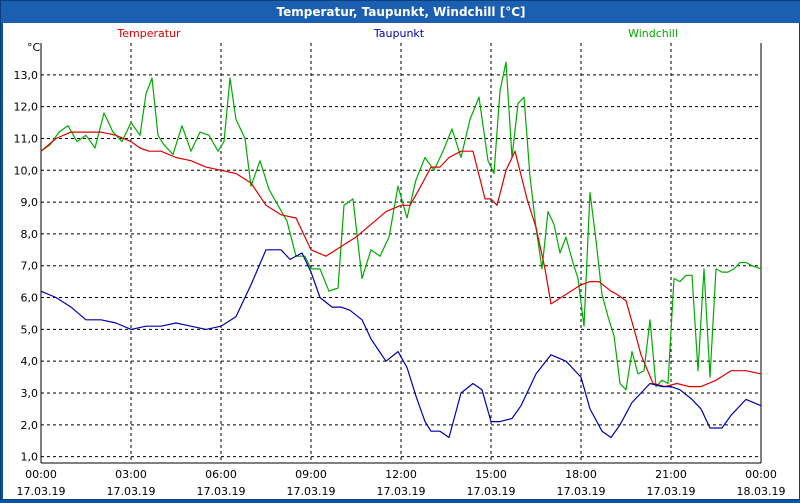 The image size is (800, 503). I want to click on x-tick-date: 18.03.19, so click(761, 491).